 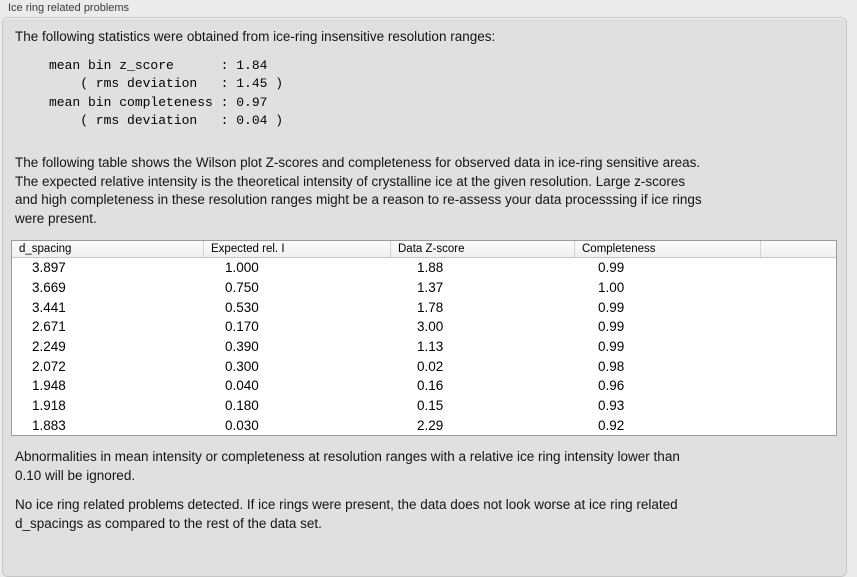 I want to click on column-header-empty, so click(x=798, y=249).